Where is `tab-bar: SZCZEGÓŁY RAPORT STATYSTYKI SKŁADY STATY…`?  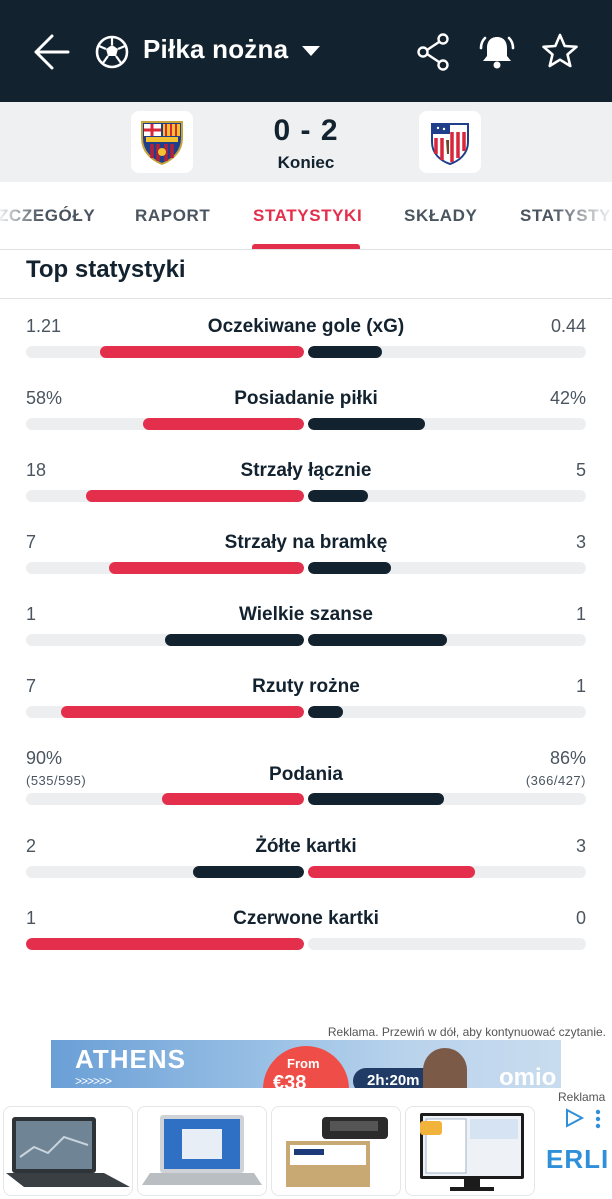
tab-bar: SZCZEGÓŁY RAPORT STATYSTYKI SKŁADY STATY… is located at coordinates (306, 216).